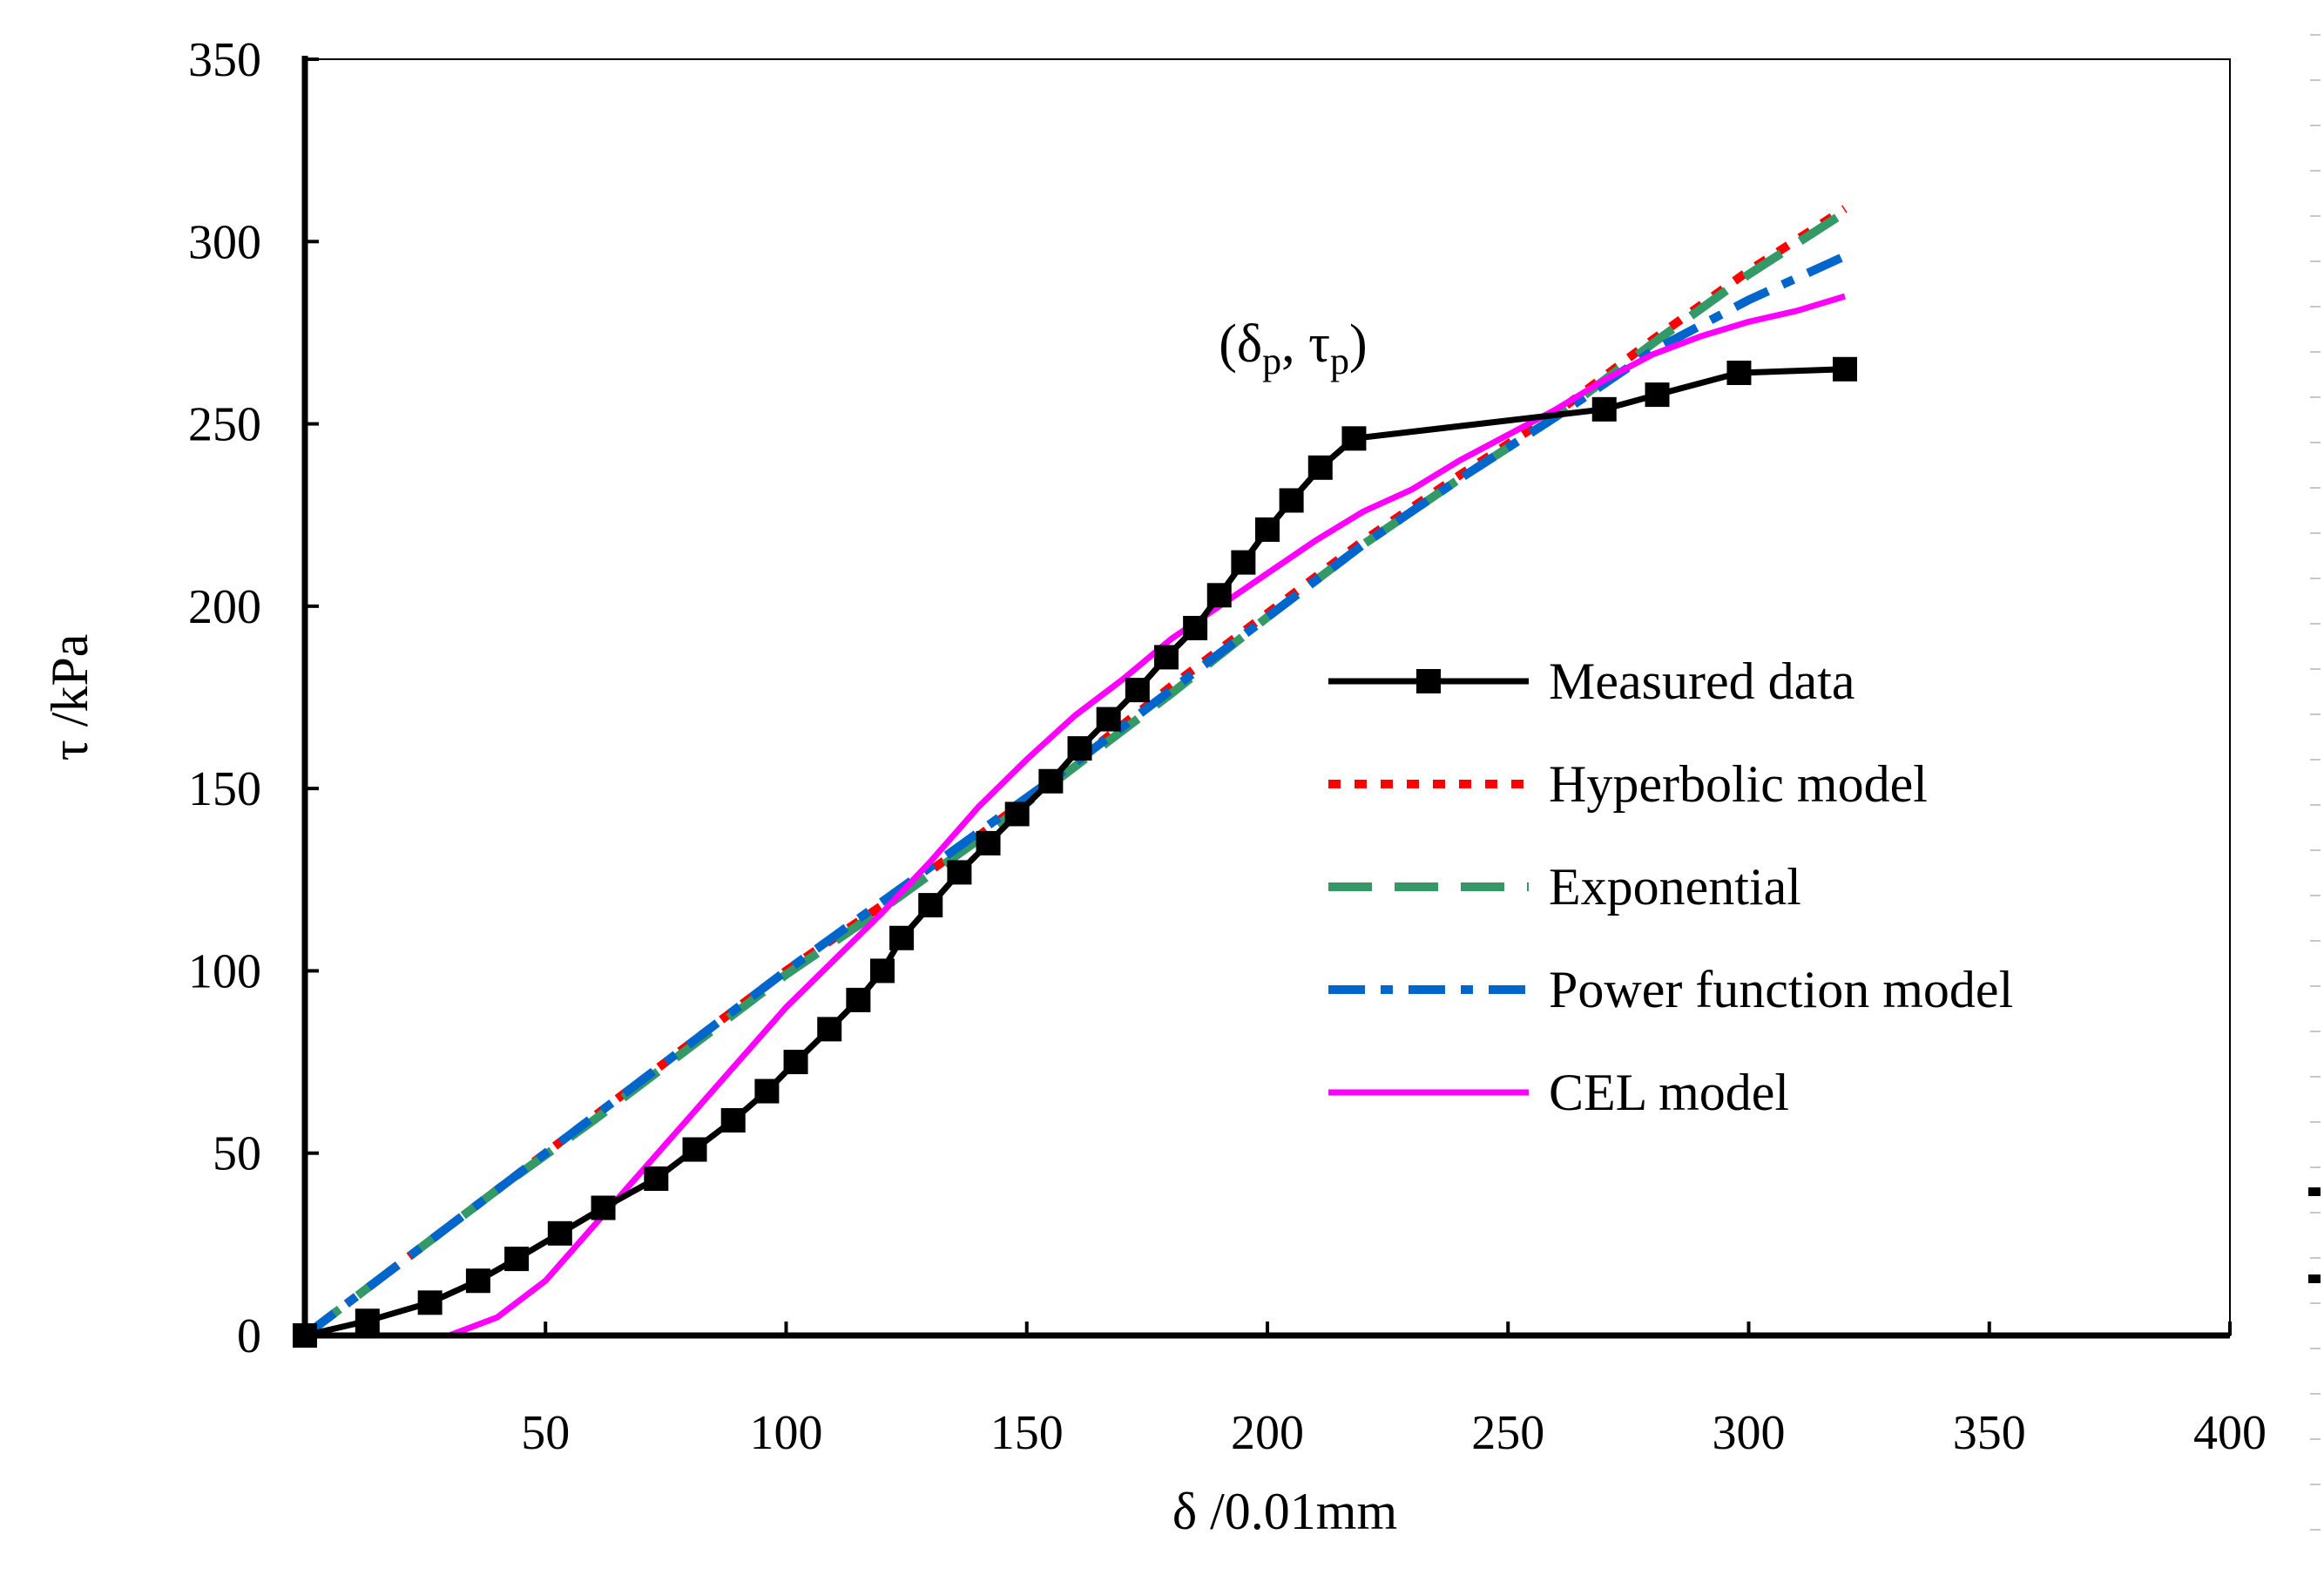 This screenshot has width=2324, height=1582. I want to click on y-tick-label: 100, so click(224, 971).